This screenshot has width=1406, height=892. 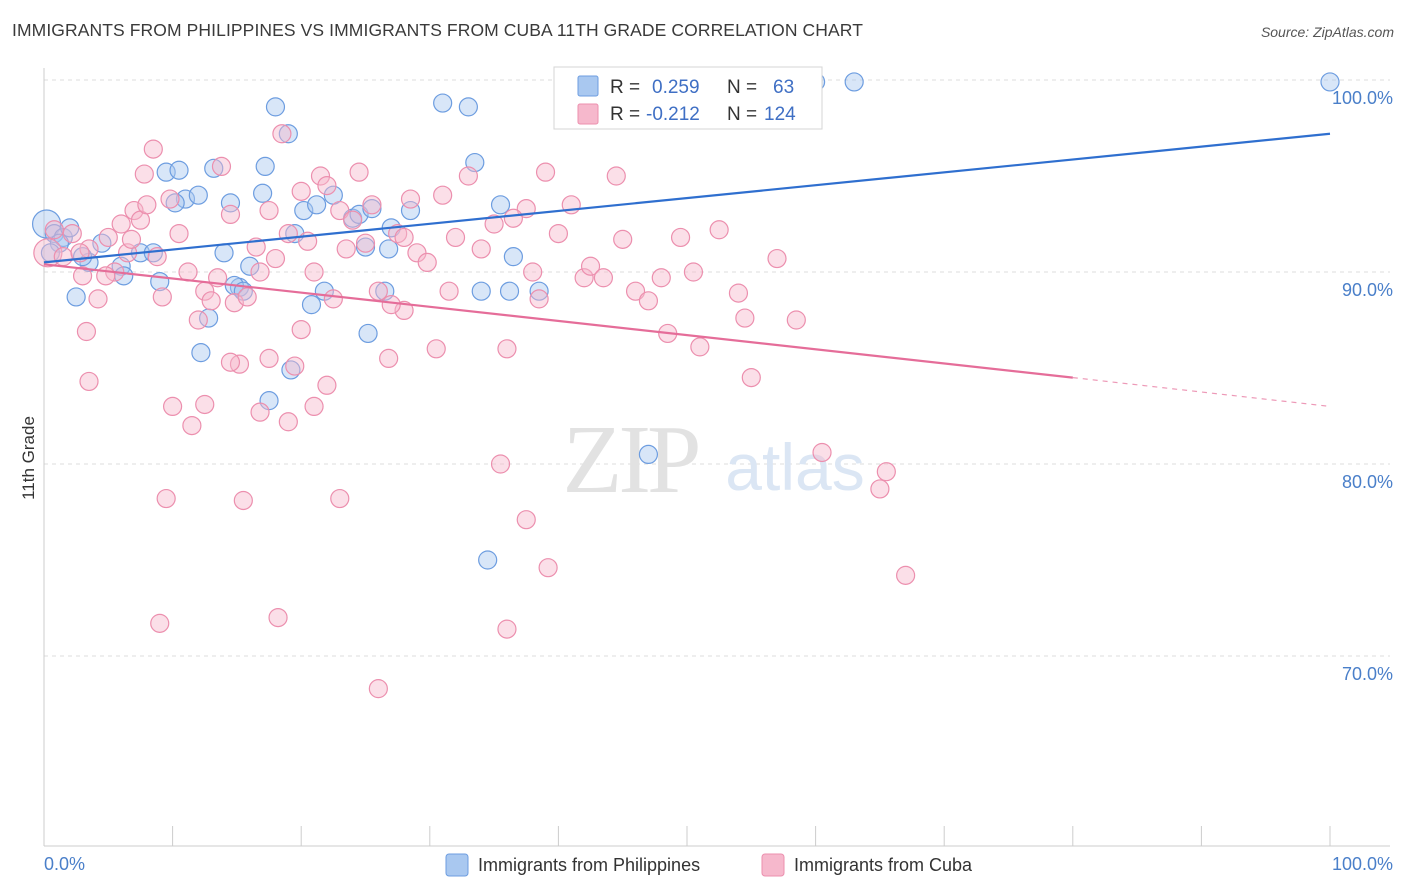 I want to click on watermark-zip: ZIP, so click(x=630, y=460).